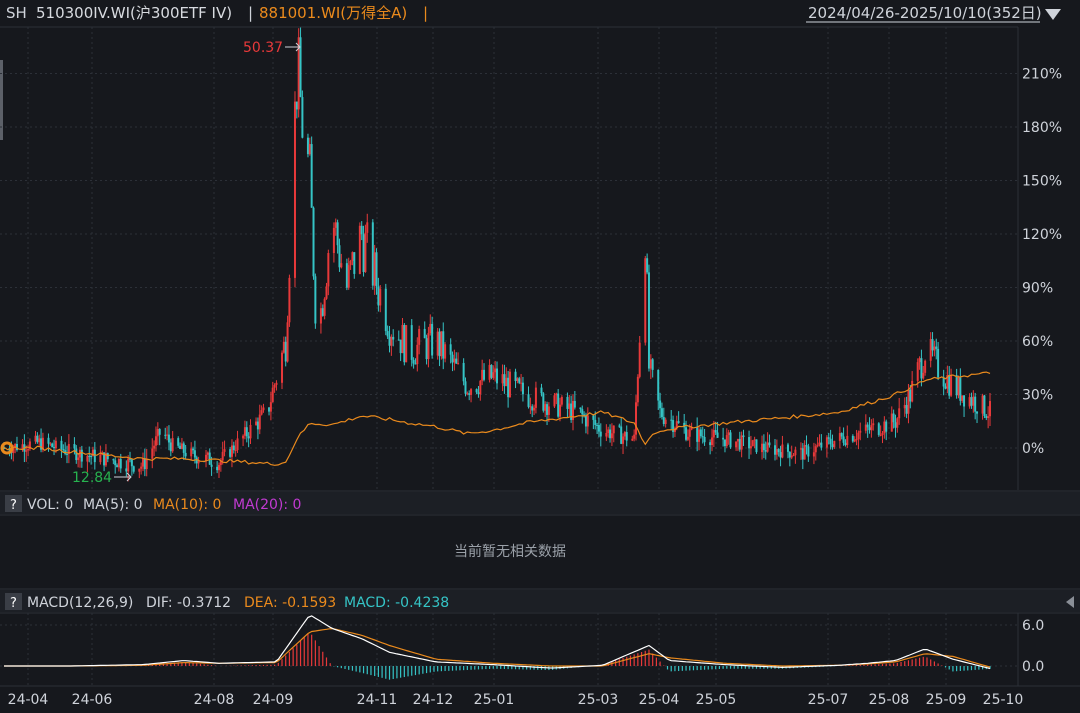 Image resolution: width=1080 pixels, height=713 pixels. What do you see at coordinates (1033, 667) in the screenshot?
I see `macd-y-tick-0: 0.0` at bounding box center [1033, 667].